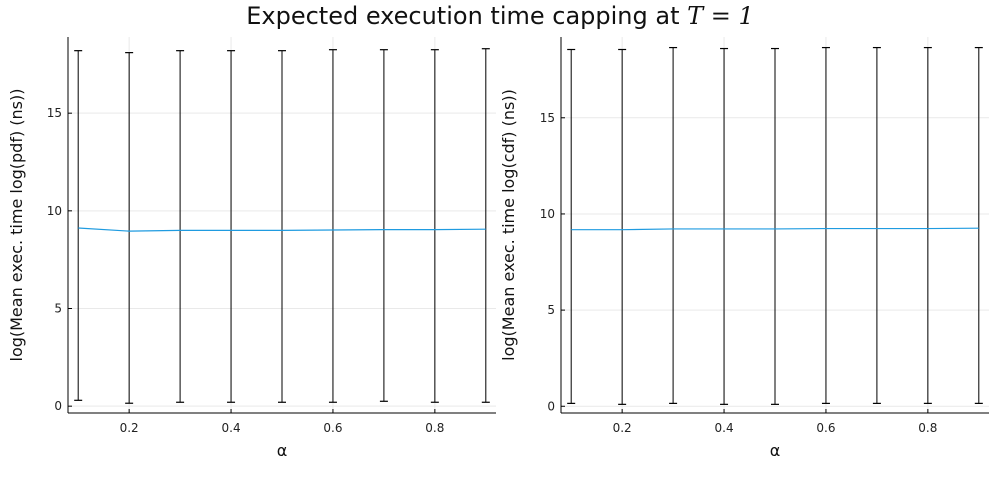 This screenshot has width=1000, height=500. Describe the element at coordinates (16, 224) in the screenshot. I see `y-axis-label: log(Mean exec. time log(pdf) (ns))` at that location.